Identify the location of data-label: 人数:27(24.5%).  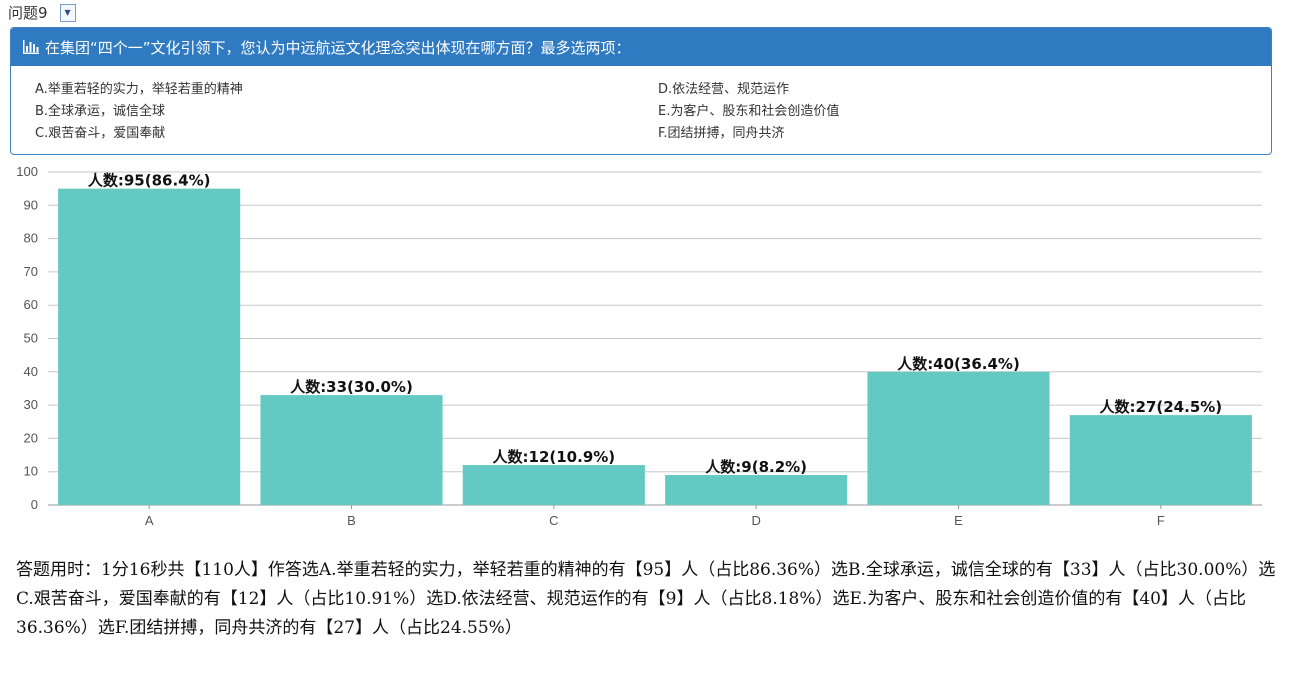
(1161, 407).